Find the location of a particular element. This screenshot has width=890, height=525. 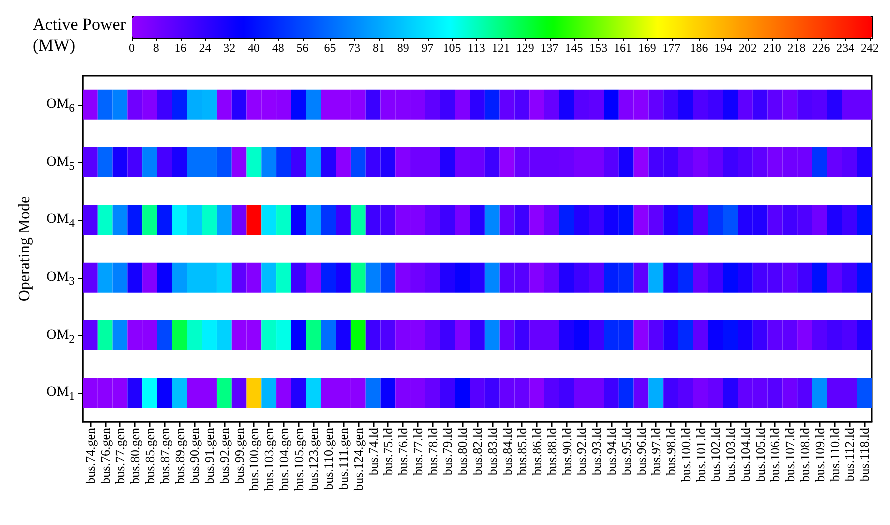

color-bar-label: 0 is located at coordinates (132, 48).